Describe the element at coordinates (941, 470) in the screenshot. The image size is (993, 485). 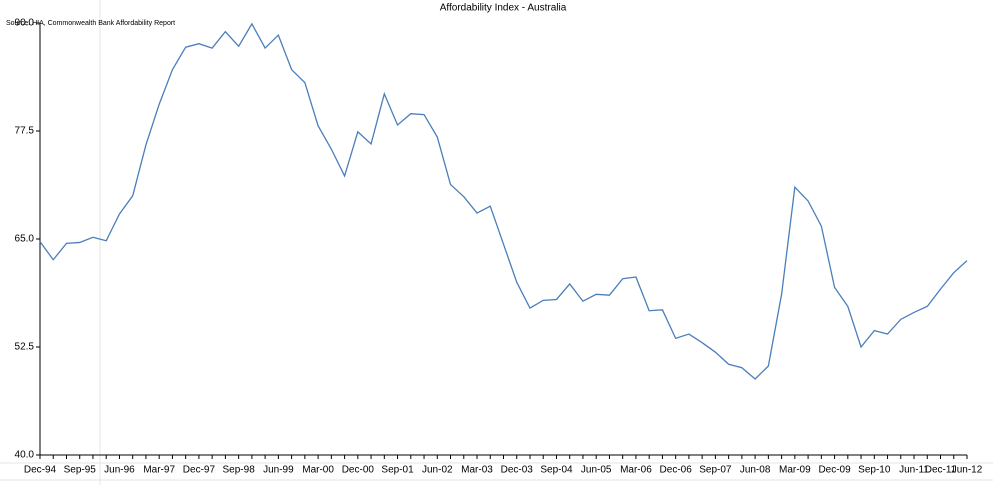
I see `x-tick-label: Dec-11` at that location.